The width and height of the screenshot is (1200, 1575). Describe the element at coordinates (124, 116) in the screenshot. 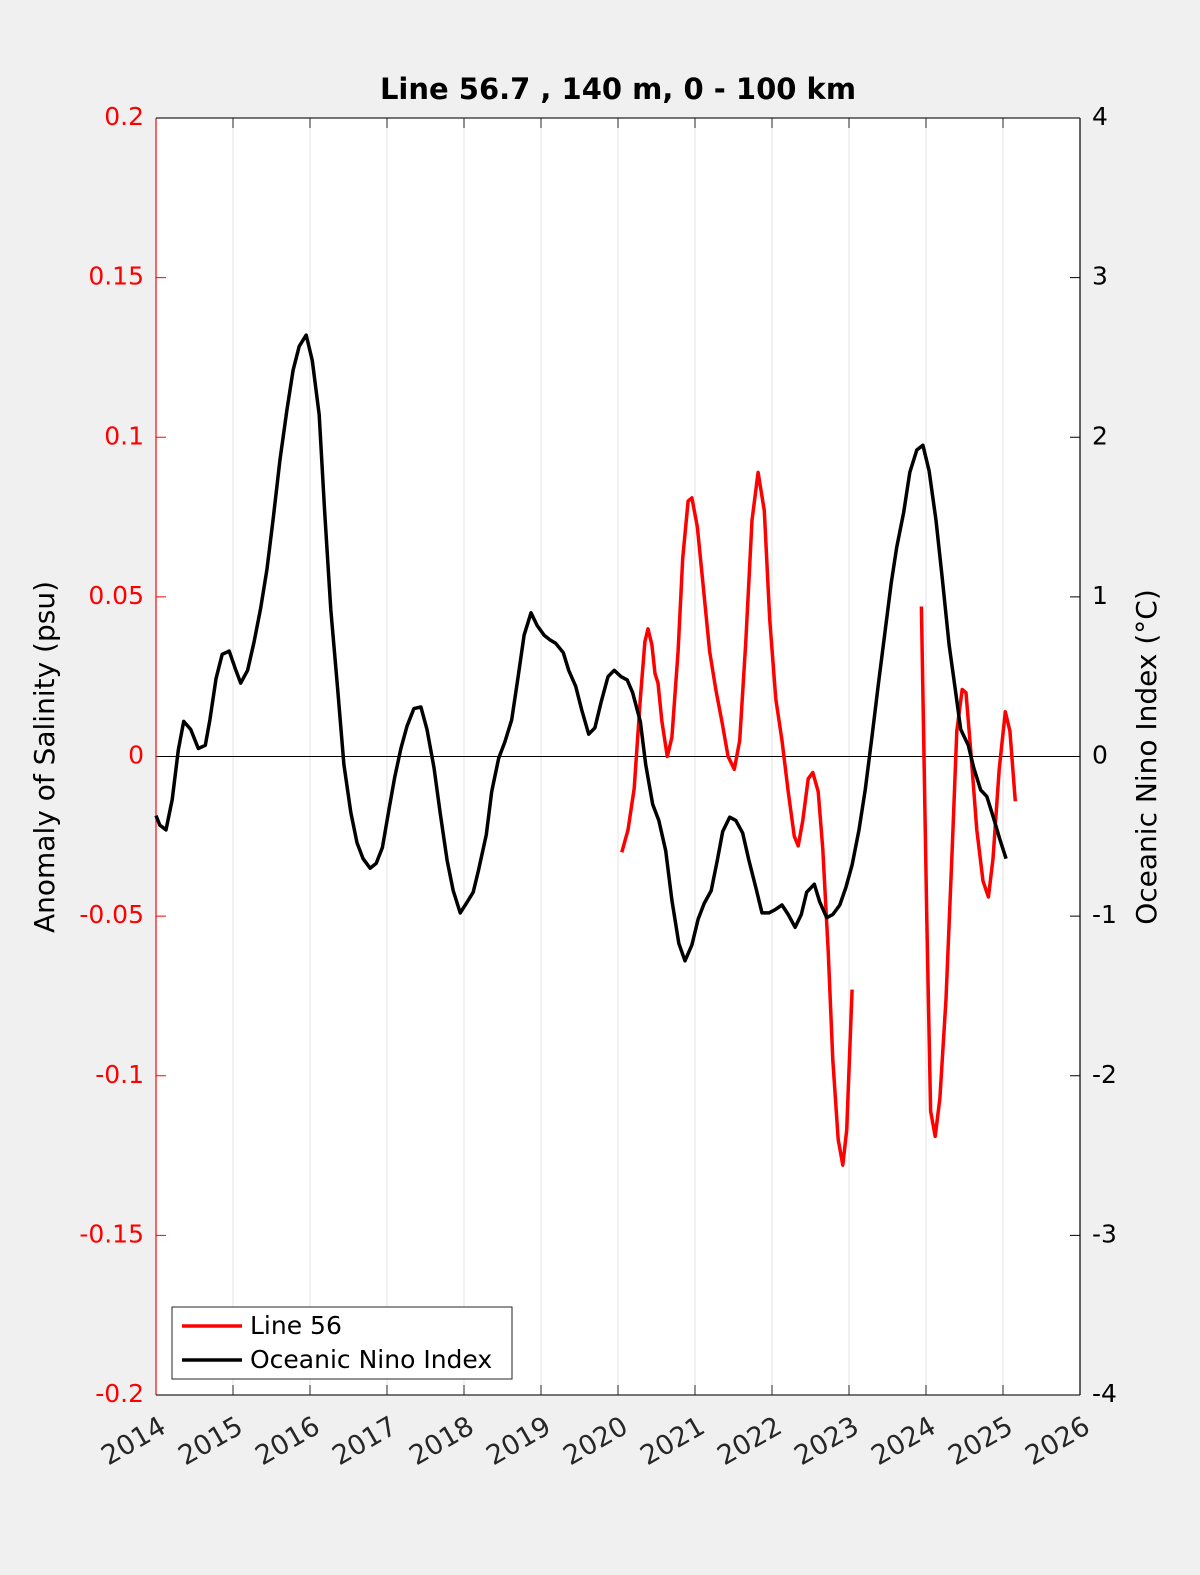

I see `y-tick-label: 0.2` at that location.